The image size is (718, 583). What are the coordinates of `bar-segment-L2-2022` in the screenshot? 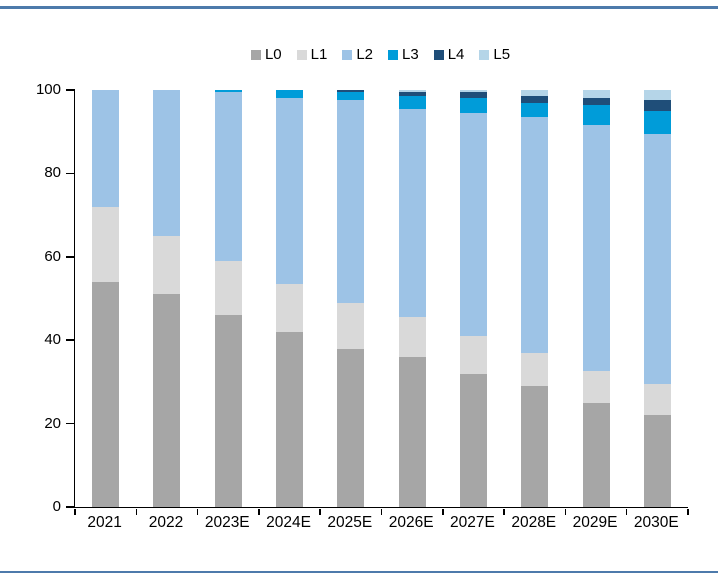 It's located at (167, 163).